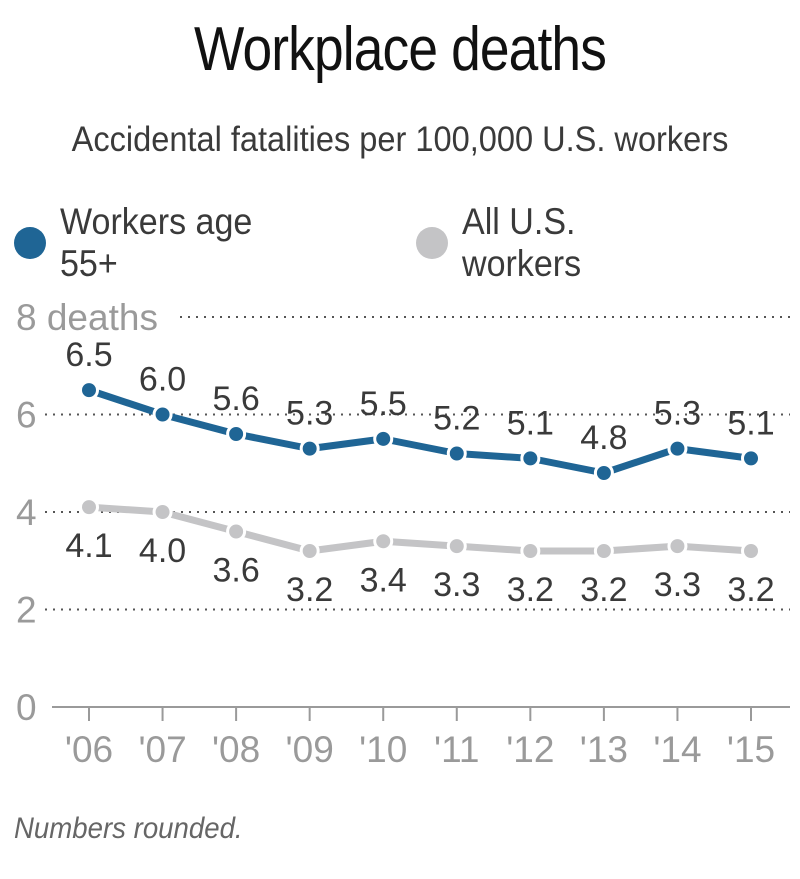  Describe the element at coordinates (88, 355) in the screenshot. I see `data-label: 6.5` at that location.